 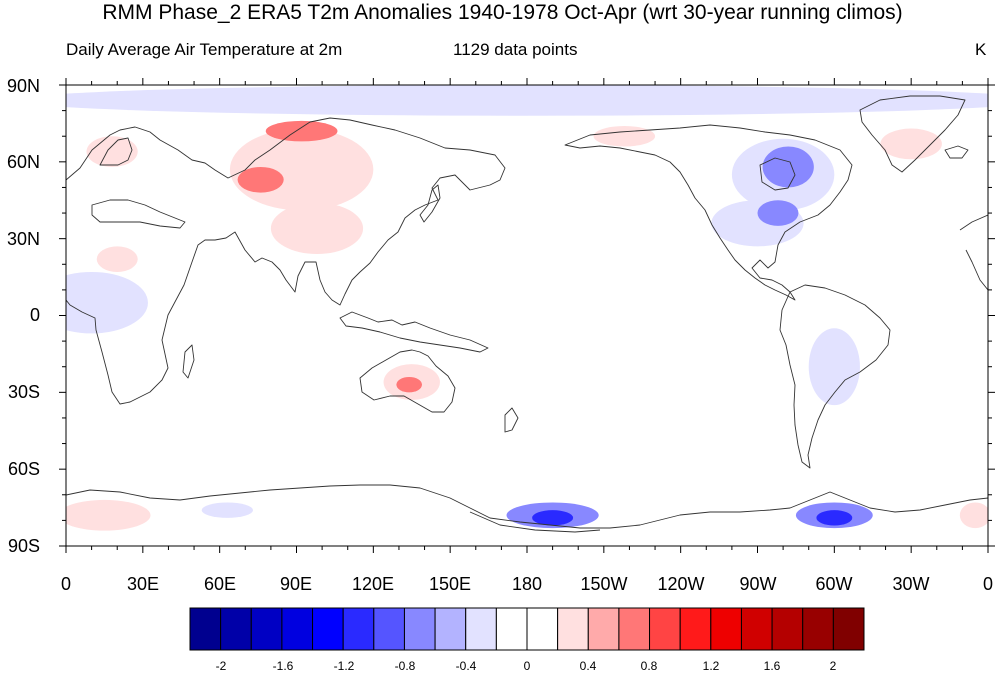 What do you see at coordinates (711, 666) in the screenshot?
I see `colorbar-label: 1.2` at bounding box center [711, 666].